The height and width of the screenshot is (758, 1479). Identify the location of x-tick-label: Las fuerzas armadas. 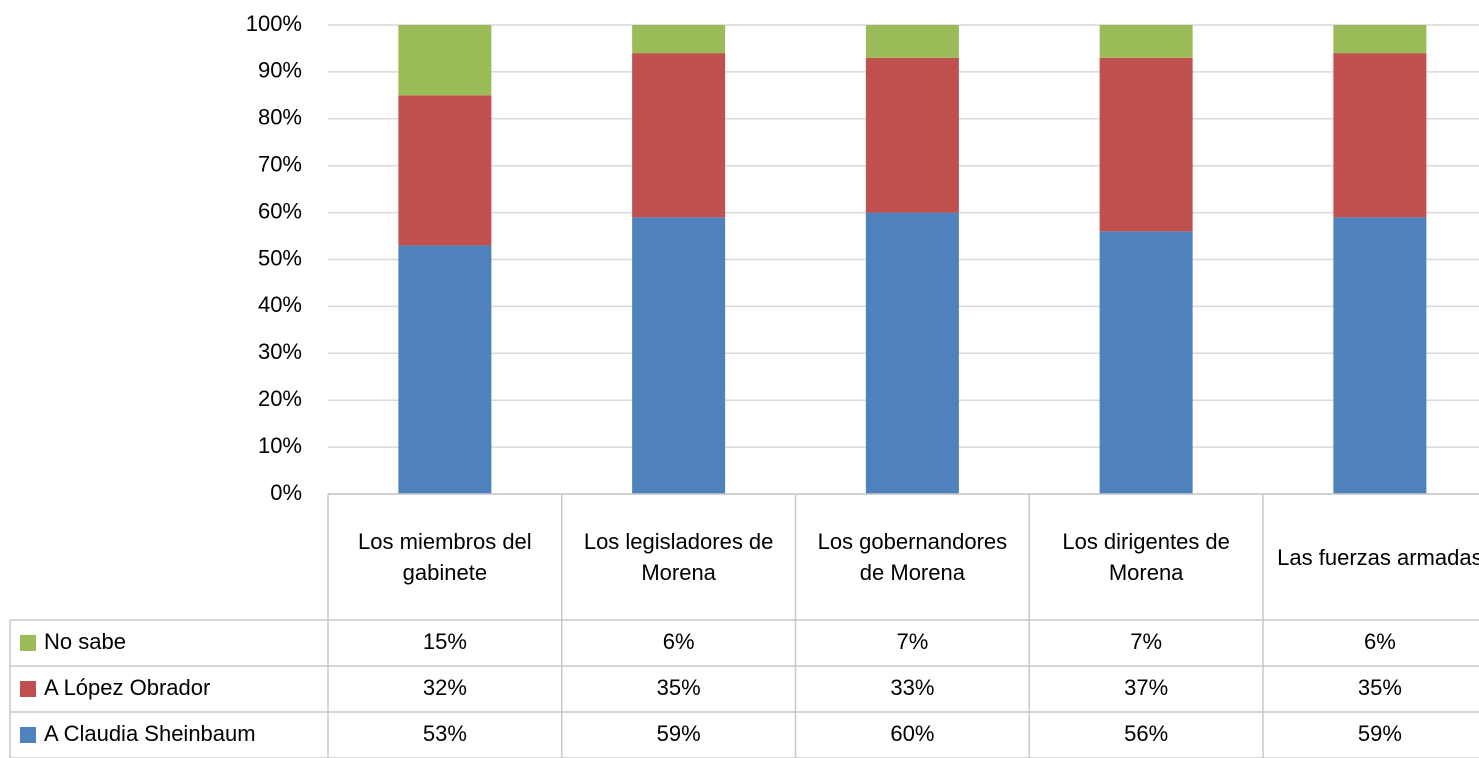
(1378, 557).